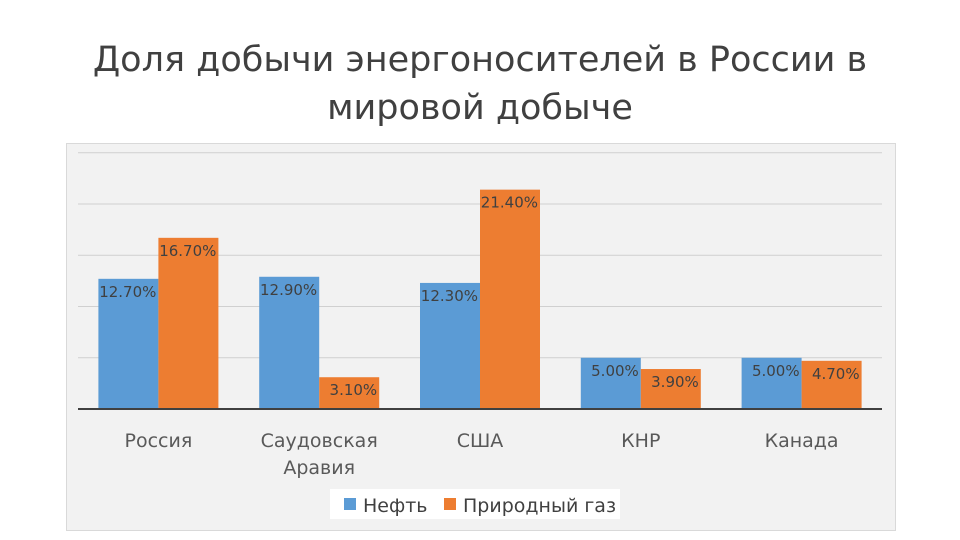 The height and width of the screenshot is (540, 960). I want to click on x-tick-label: США, so click(480, 441).